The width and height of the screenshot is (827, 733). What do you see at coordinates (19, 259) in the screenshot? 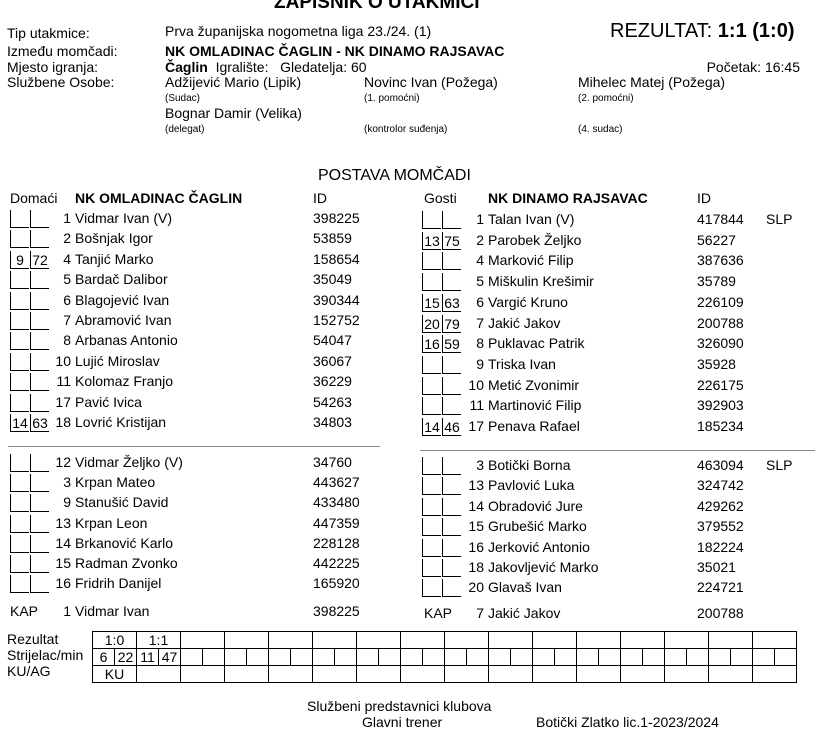
I see `sub-box: 9` at bounding box center [19, 259].